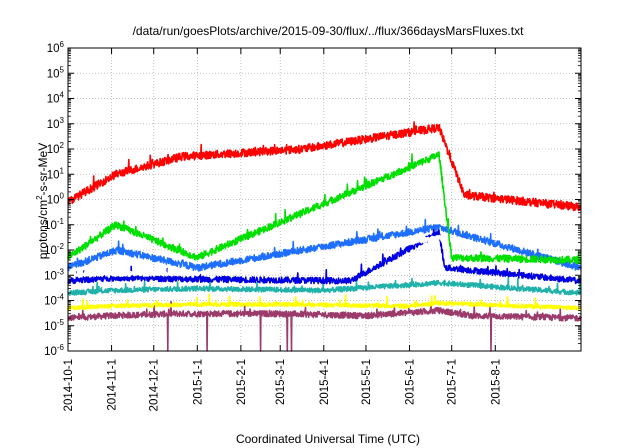 This screenshot has height=448, width=640. What do you see at coordinates (62, 120) in the screenshot?
I see `y-tick-label-exp: 3` at bounding box center [62, 120].